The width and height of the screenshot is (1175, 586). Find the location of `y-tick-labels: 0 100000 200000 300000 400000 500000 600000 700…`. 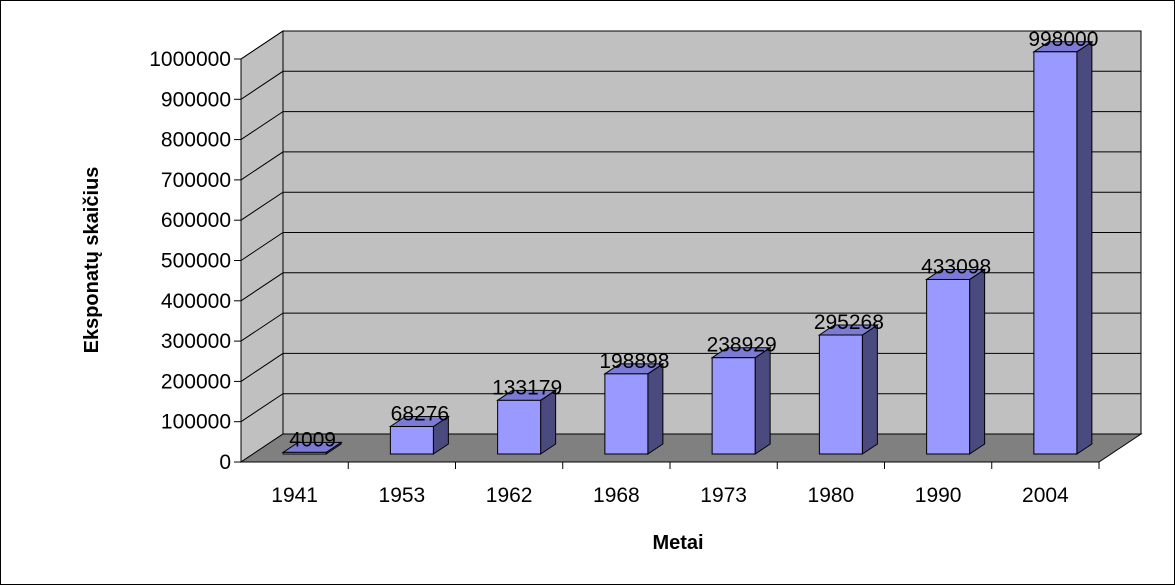

y-tick-labels: 0 100000 200000 300000 400000 500000 600000 700… is located at coordinates (190, 261).